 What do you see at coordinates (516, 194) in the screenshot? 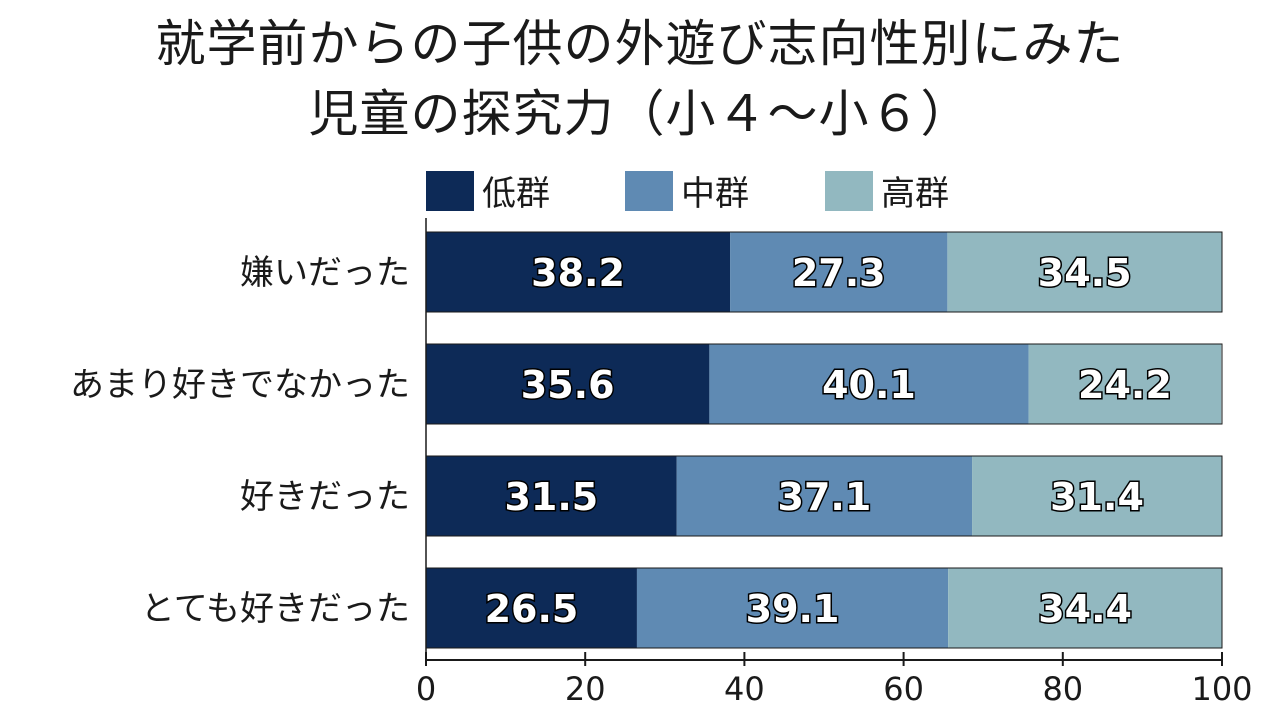
I see `legend-label-1: 低群` at bounding box center [516, 194].